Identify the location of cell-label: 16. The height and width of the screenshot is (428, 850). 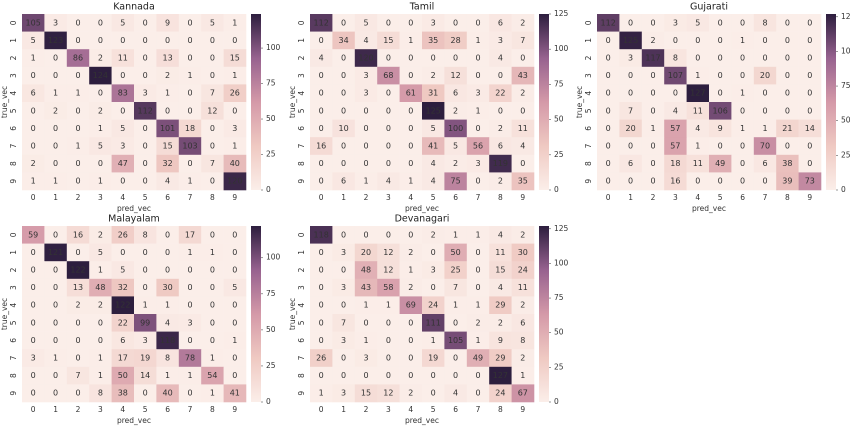
(675, 181).